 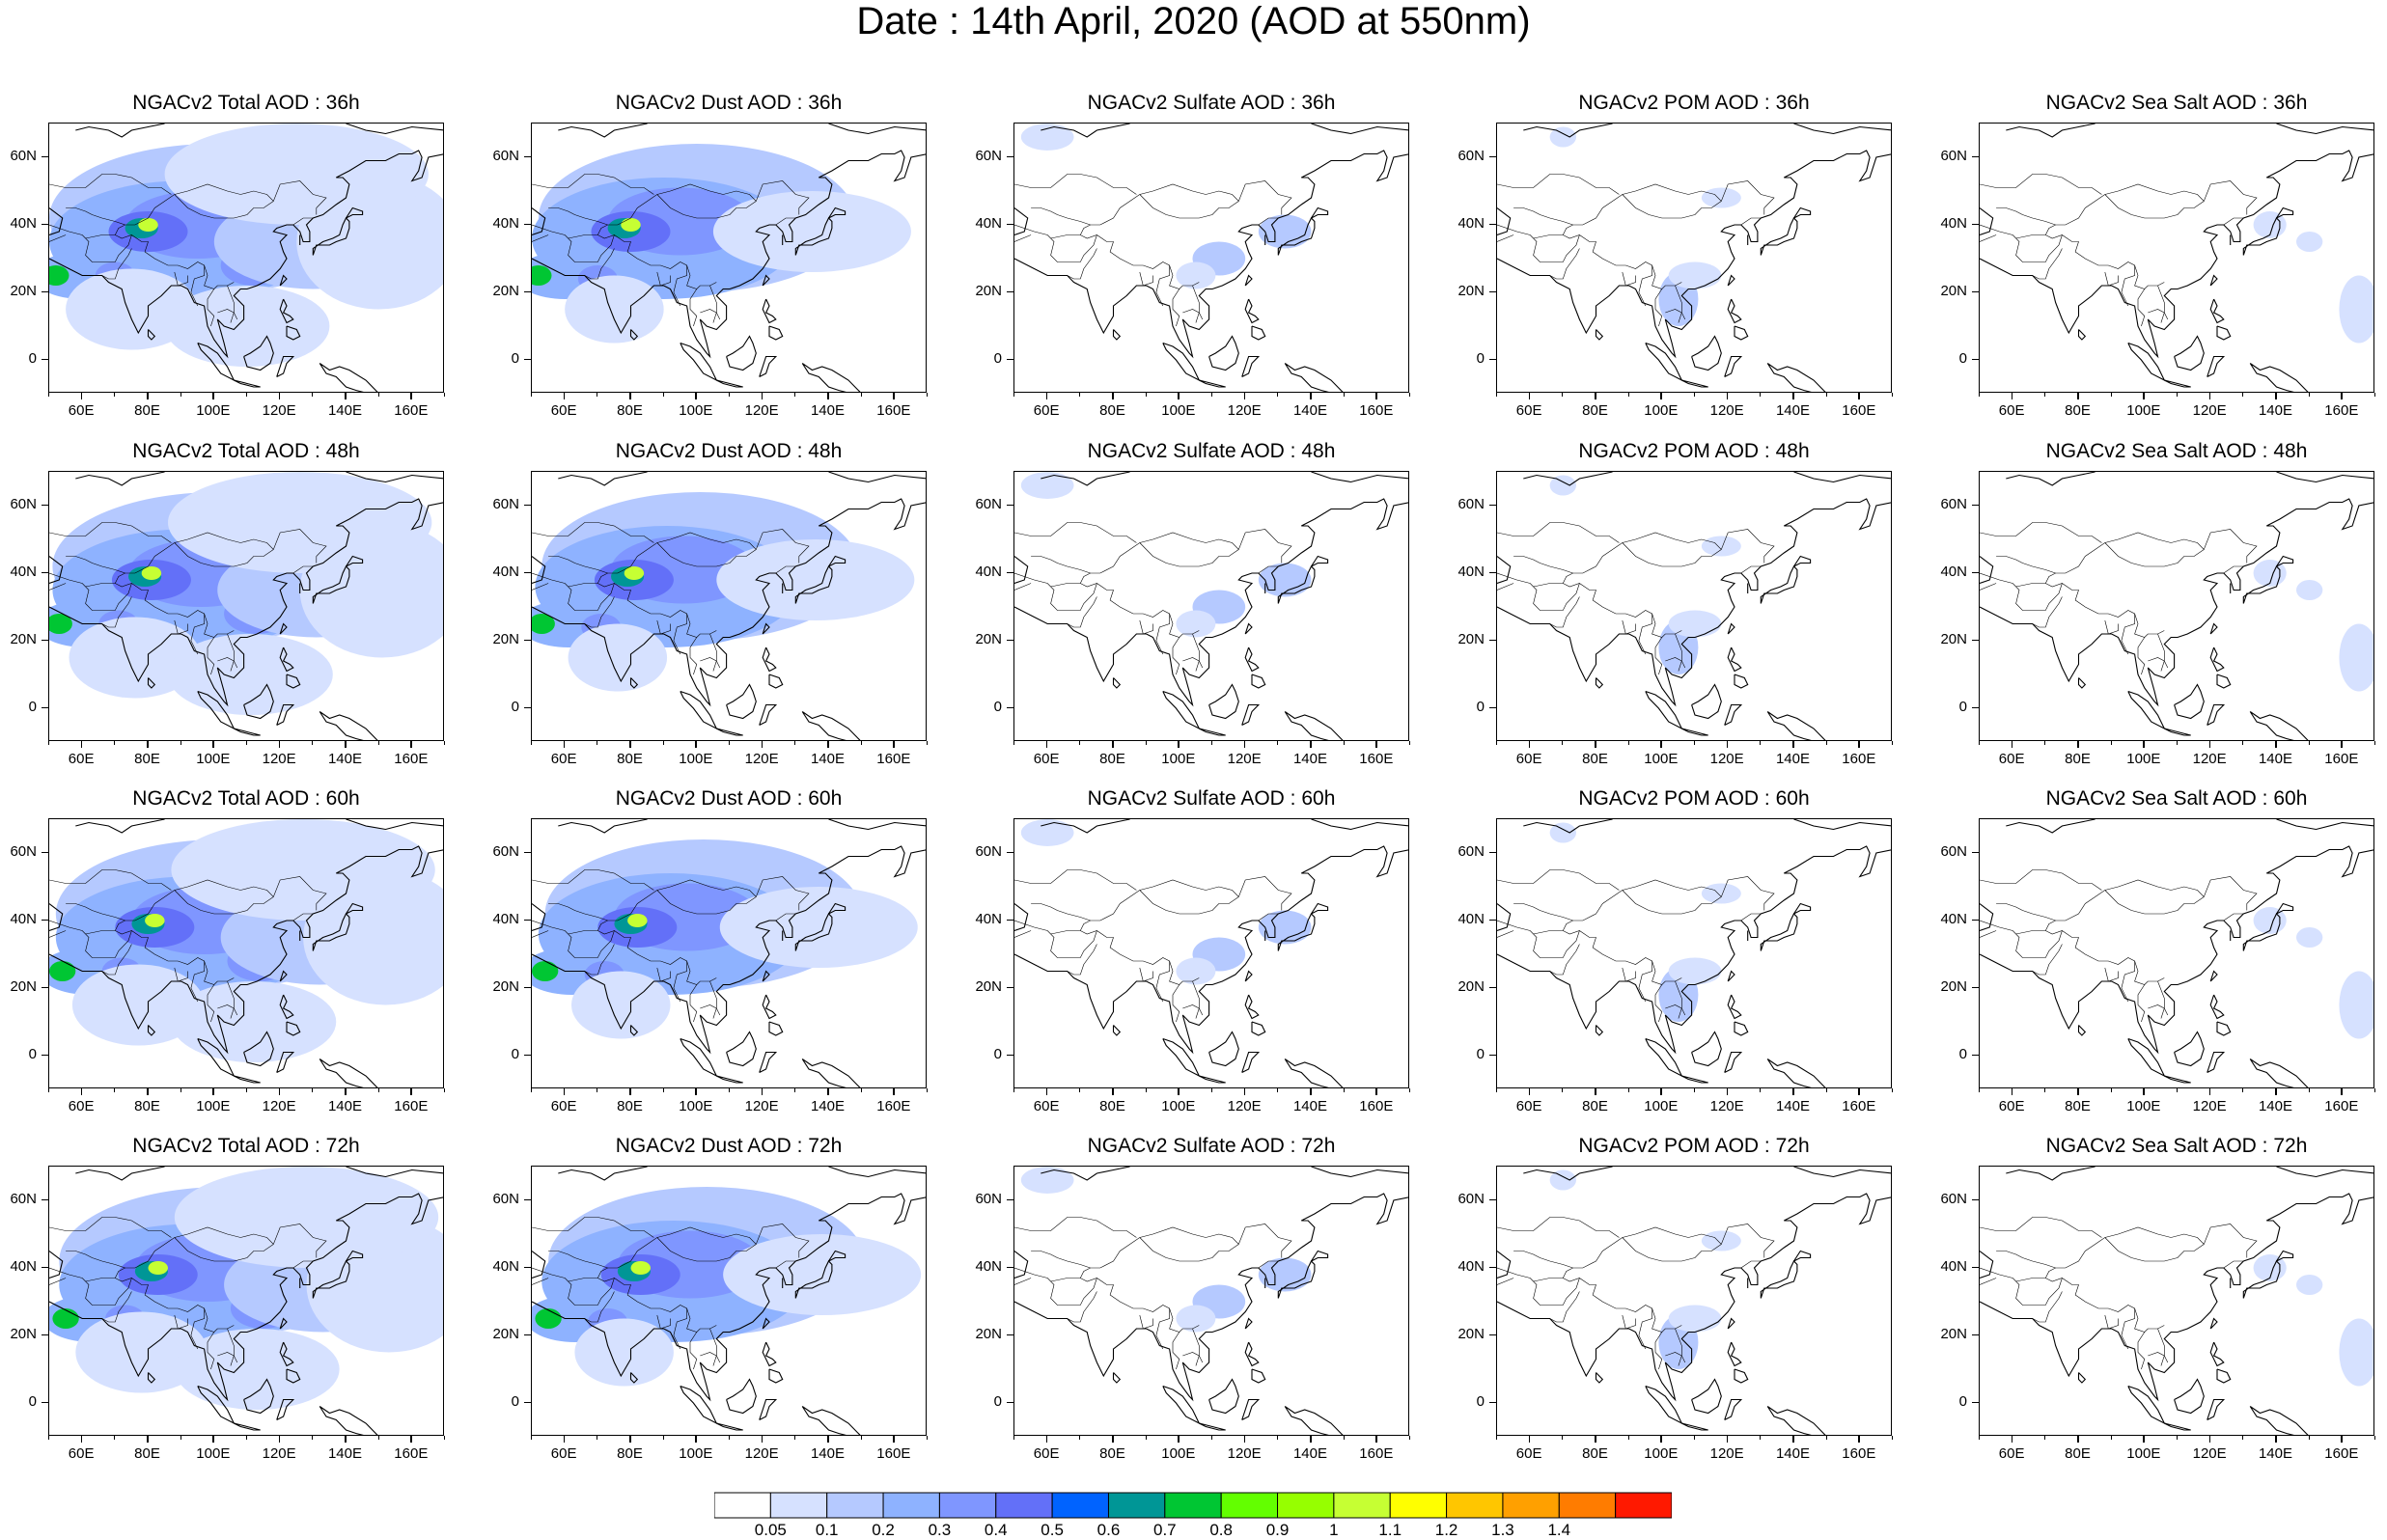 I want to click on colorbar-swatch, so click(x=1136, y=1505).